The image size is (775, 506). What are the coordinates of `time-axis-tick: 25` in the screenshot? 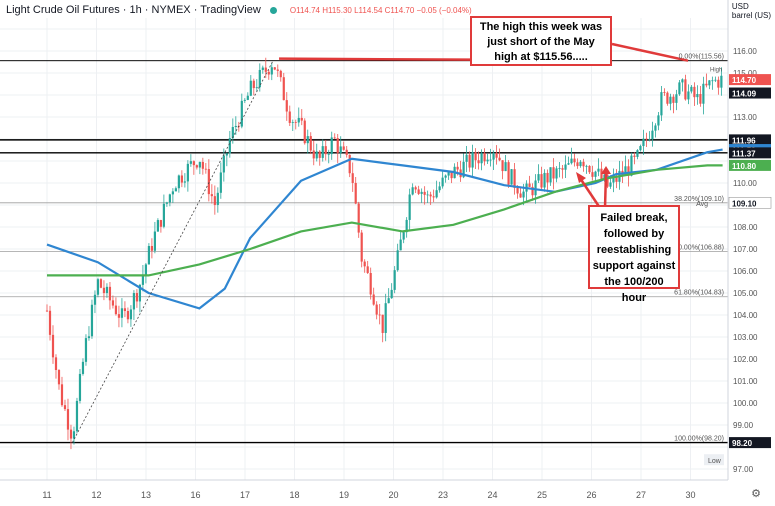 It's located at (542, 495).